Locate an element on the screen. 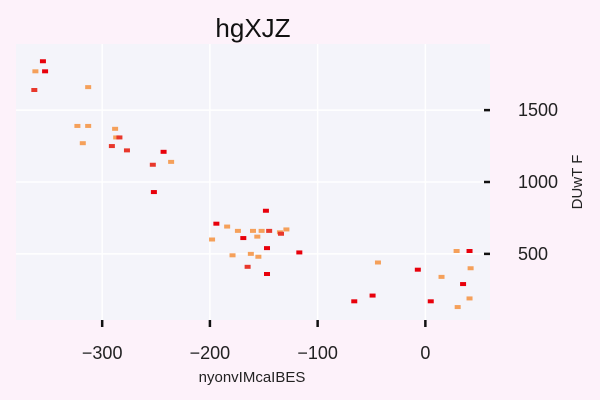  x-tick-label: −200 is located at coordinates (210, 353).